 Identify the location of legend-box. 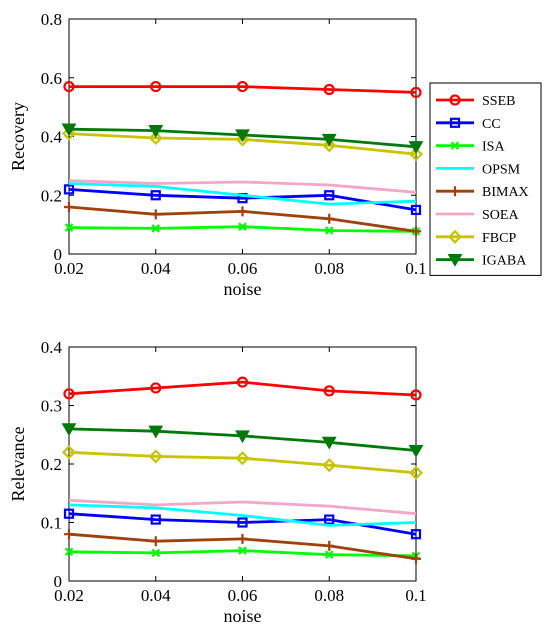
(485, 179).